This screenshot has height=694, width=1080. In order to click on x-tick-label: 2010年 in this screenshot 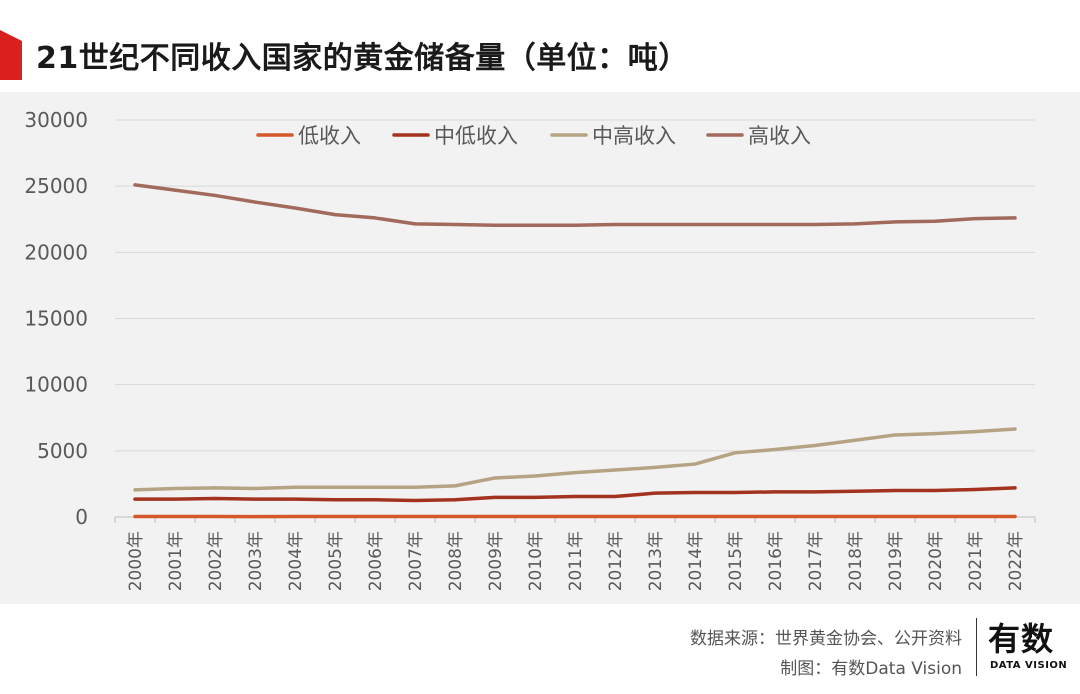, I will do `click(536, 561)`.